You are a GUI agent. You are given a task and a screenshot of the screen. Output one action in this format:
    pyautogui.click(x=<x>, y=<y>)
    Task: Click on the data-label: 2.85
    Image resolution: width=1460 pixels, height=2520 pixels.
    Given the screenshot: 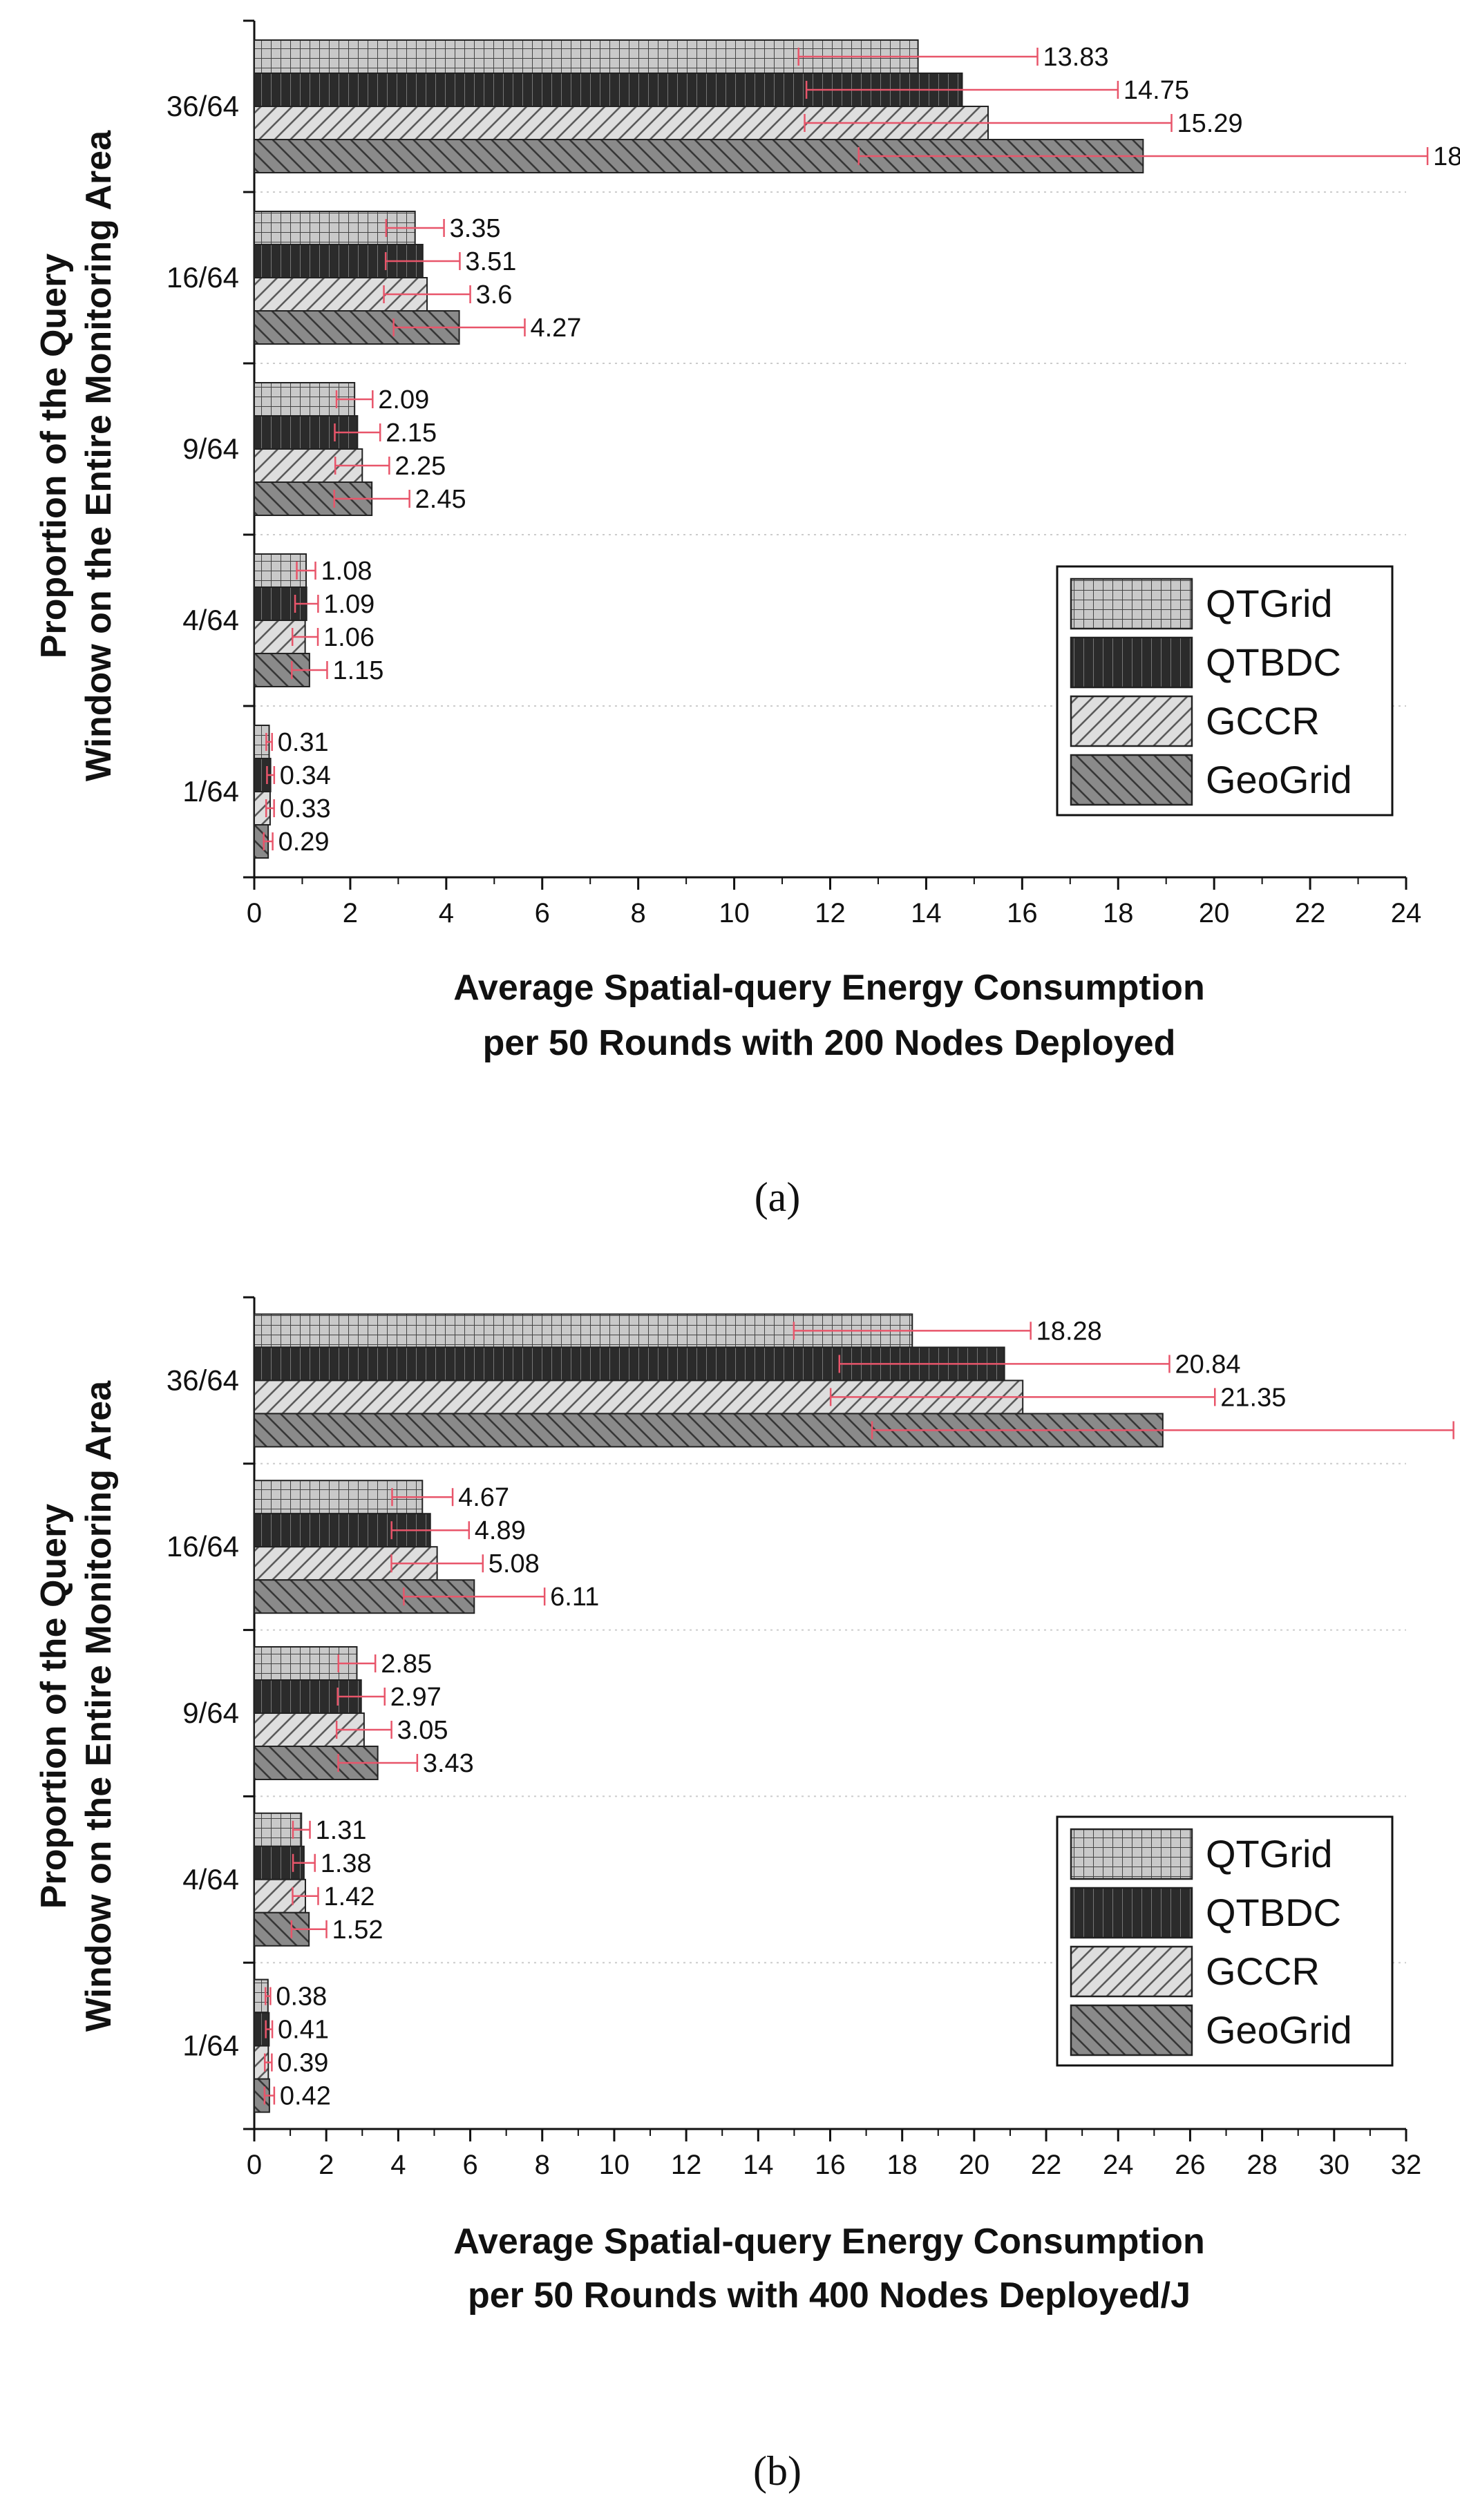 What is the action you would take?
    pyautogui.click(x=406, y=1664)
    